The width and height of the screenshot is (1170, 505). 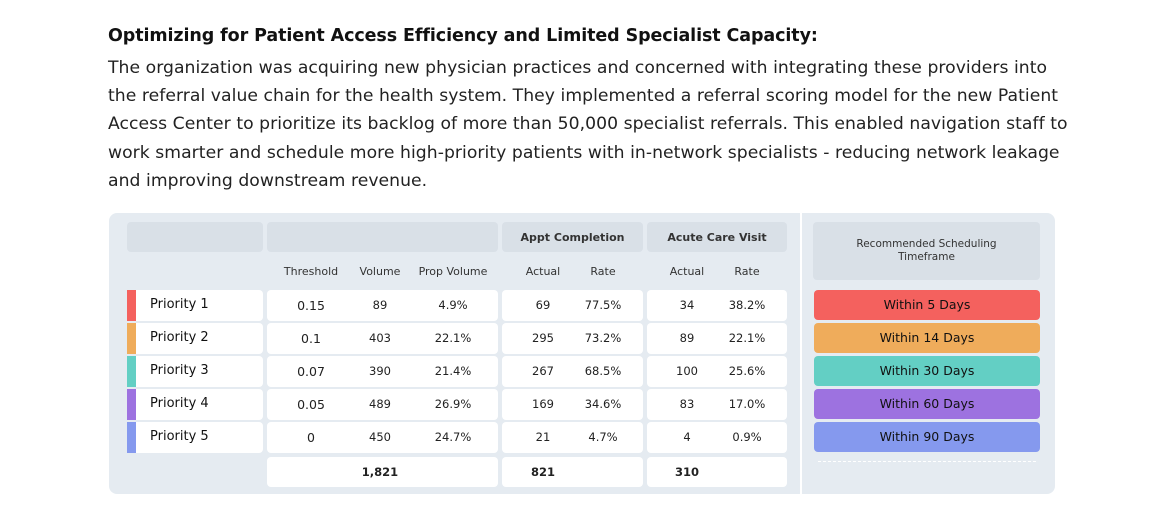 I want to click on priority-label: Priority 1, so click(x=179, y=304).